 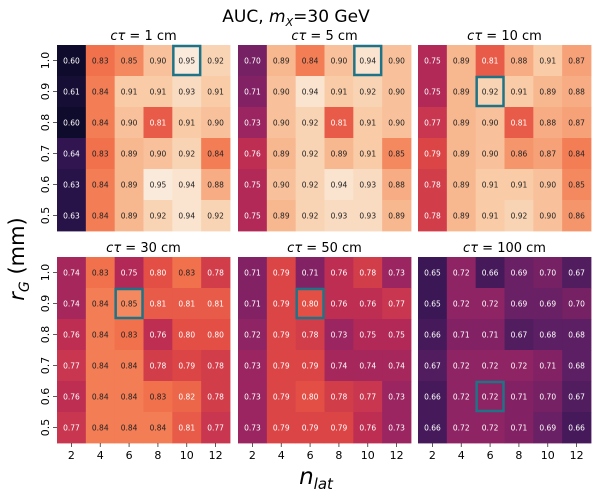 I want to click on y-tick-label: 0.8, so click(x=45, y=123).